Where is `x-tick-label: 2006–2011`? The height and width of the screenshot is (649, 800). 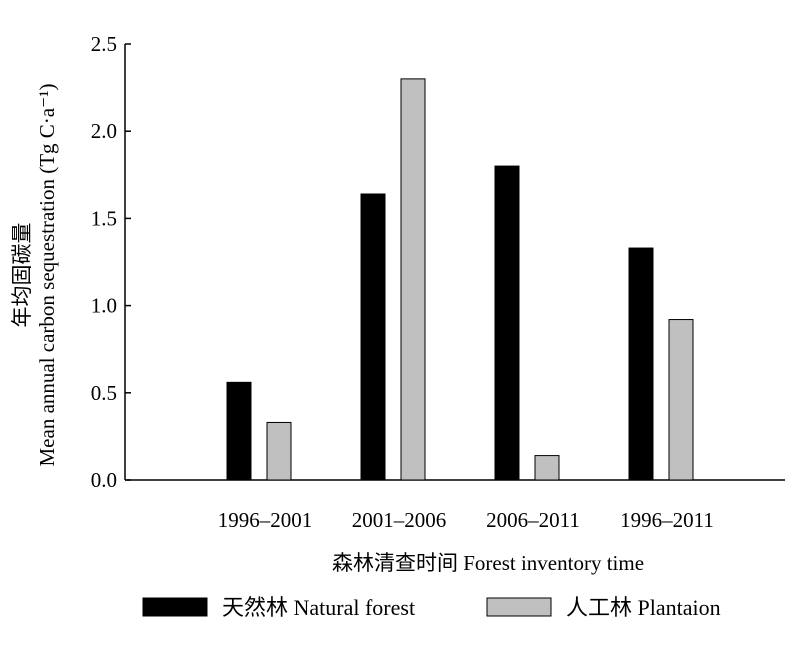
x-tick-label: 2006–2011 is located at coordinates (533, 520).